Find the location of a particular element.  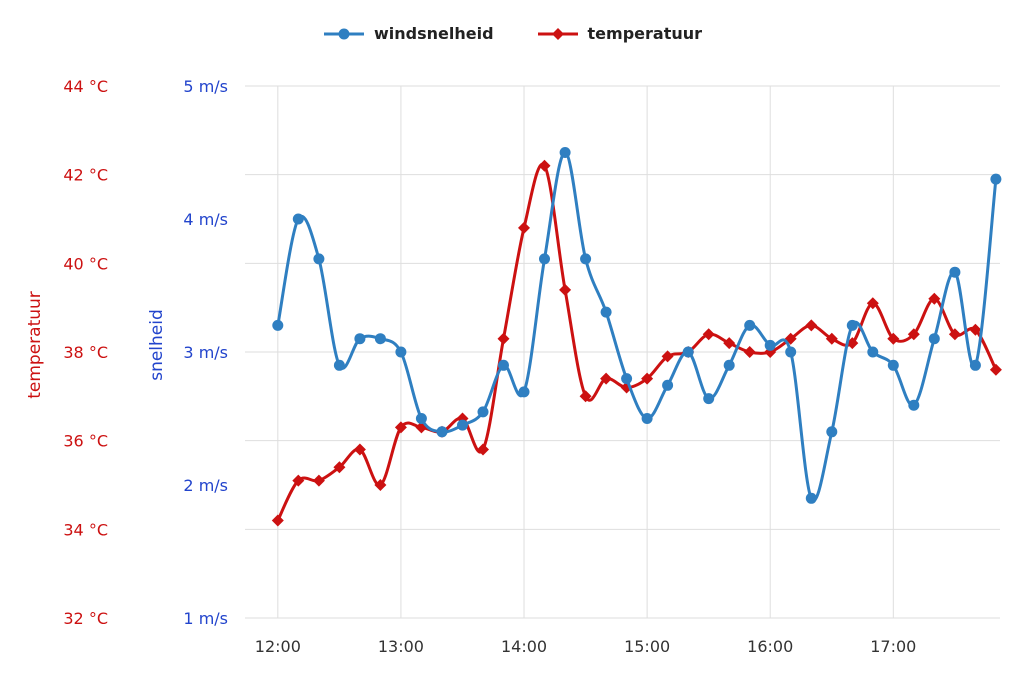

speed-axis-tick-label: 1 m/s is located at coordinates (205, 618).